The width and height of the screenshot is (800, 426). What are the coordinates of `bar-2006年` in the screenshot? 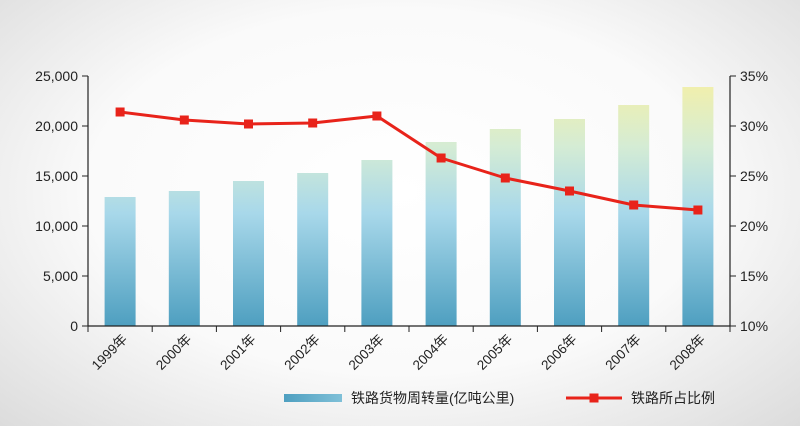 It's located at (569, 222).